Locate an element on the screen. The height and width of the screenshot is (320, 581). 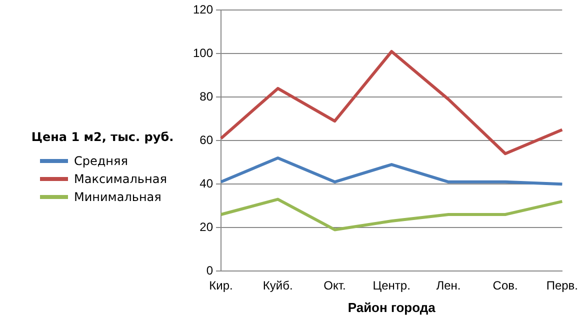
y-tick-label: 20 is located at coordinates (207, 227).